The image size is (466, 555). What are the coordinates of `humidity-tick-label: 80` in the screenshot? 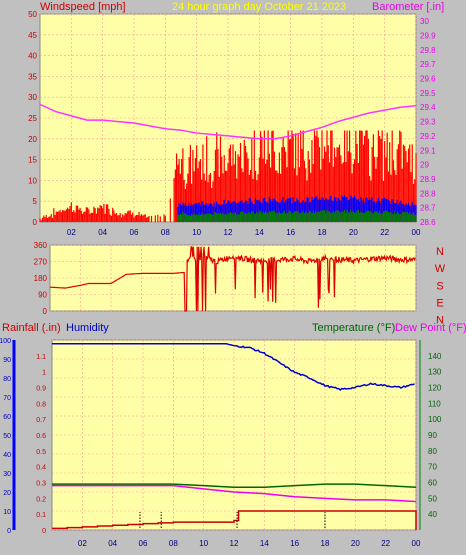 It's located at (7, 379).